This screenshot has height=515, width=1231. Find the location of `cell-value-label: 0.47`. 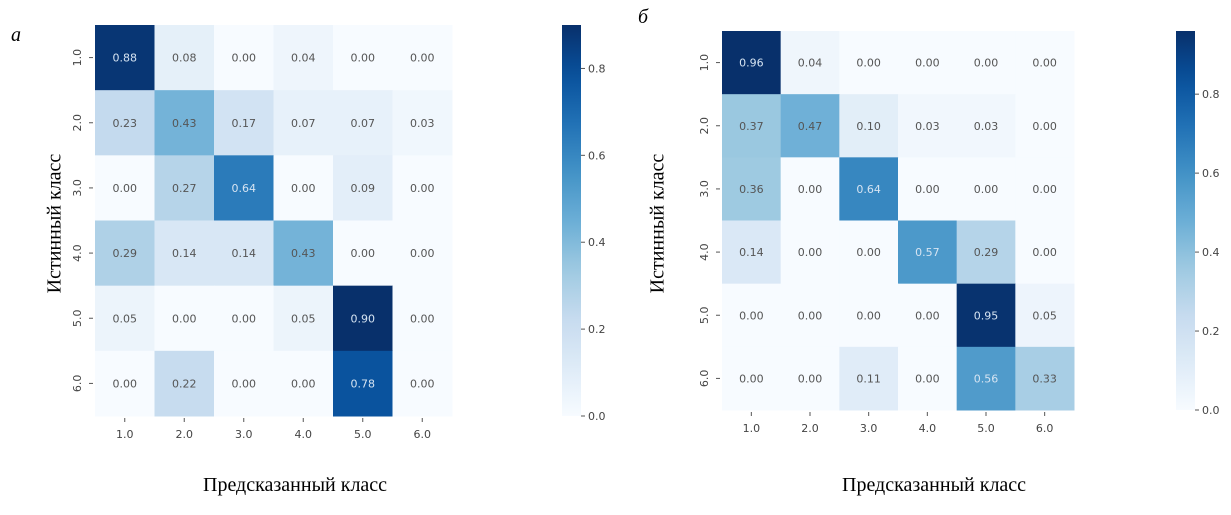

cell-value-label: 0.47 is located at coordinates (810, 126).